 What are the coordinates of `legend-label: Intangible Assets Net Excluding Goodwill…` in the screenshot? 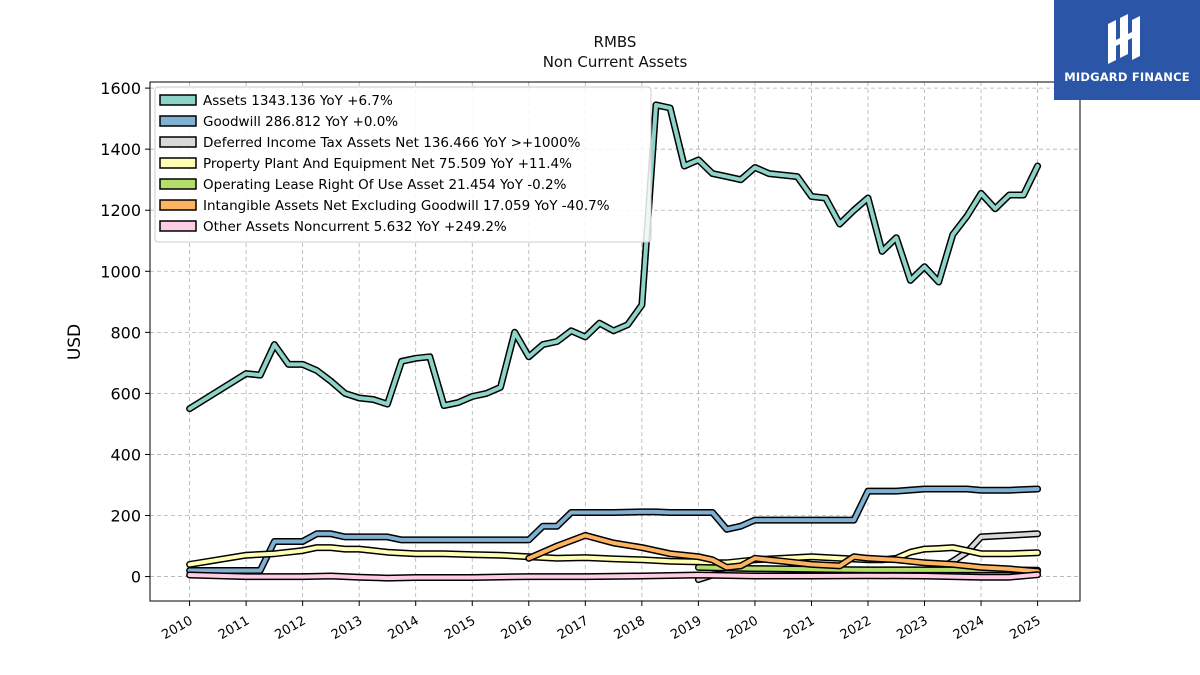 It's located at (406, 206).